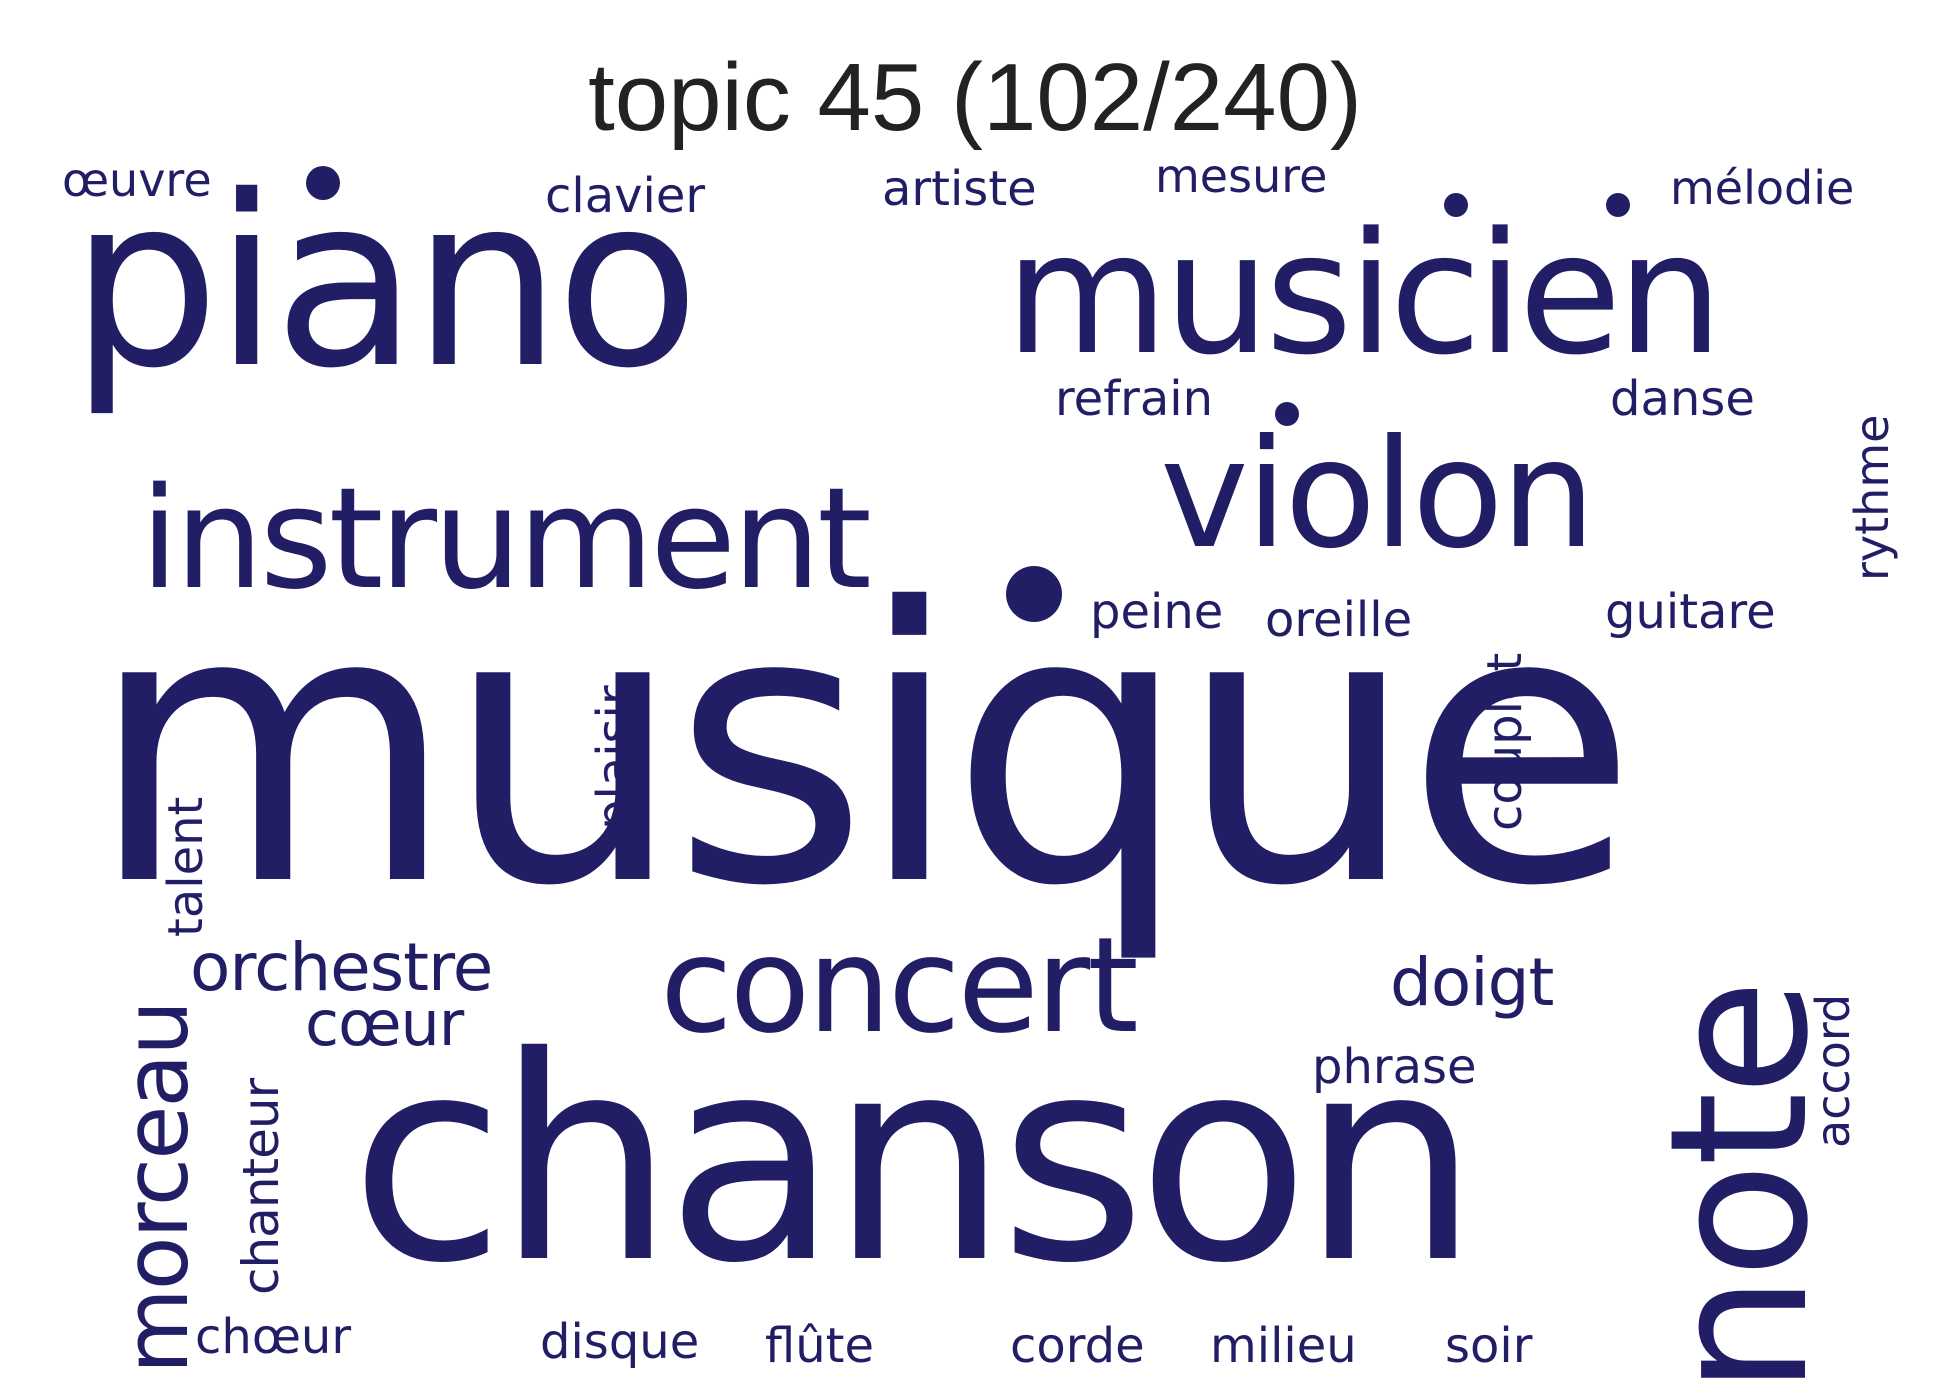 The width and height of the screenshot is (1950, 1400). Describe the element at coordinates (625, 196) in the screenshot. I see `word-clavier: clavier` at that location.